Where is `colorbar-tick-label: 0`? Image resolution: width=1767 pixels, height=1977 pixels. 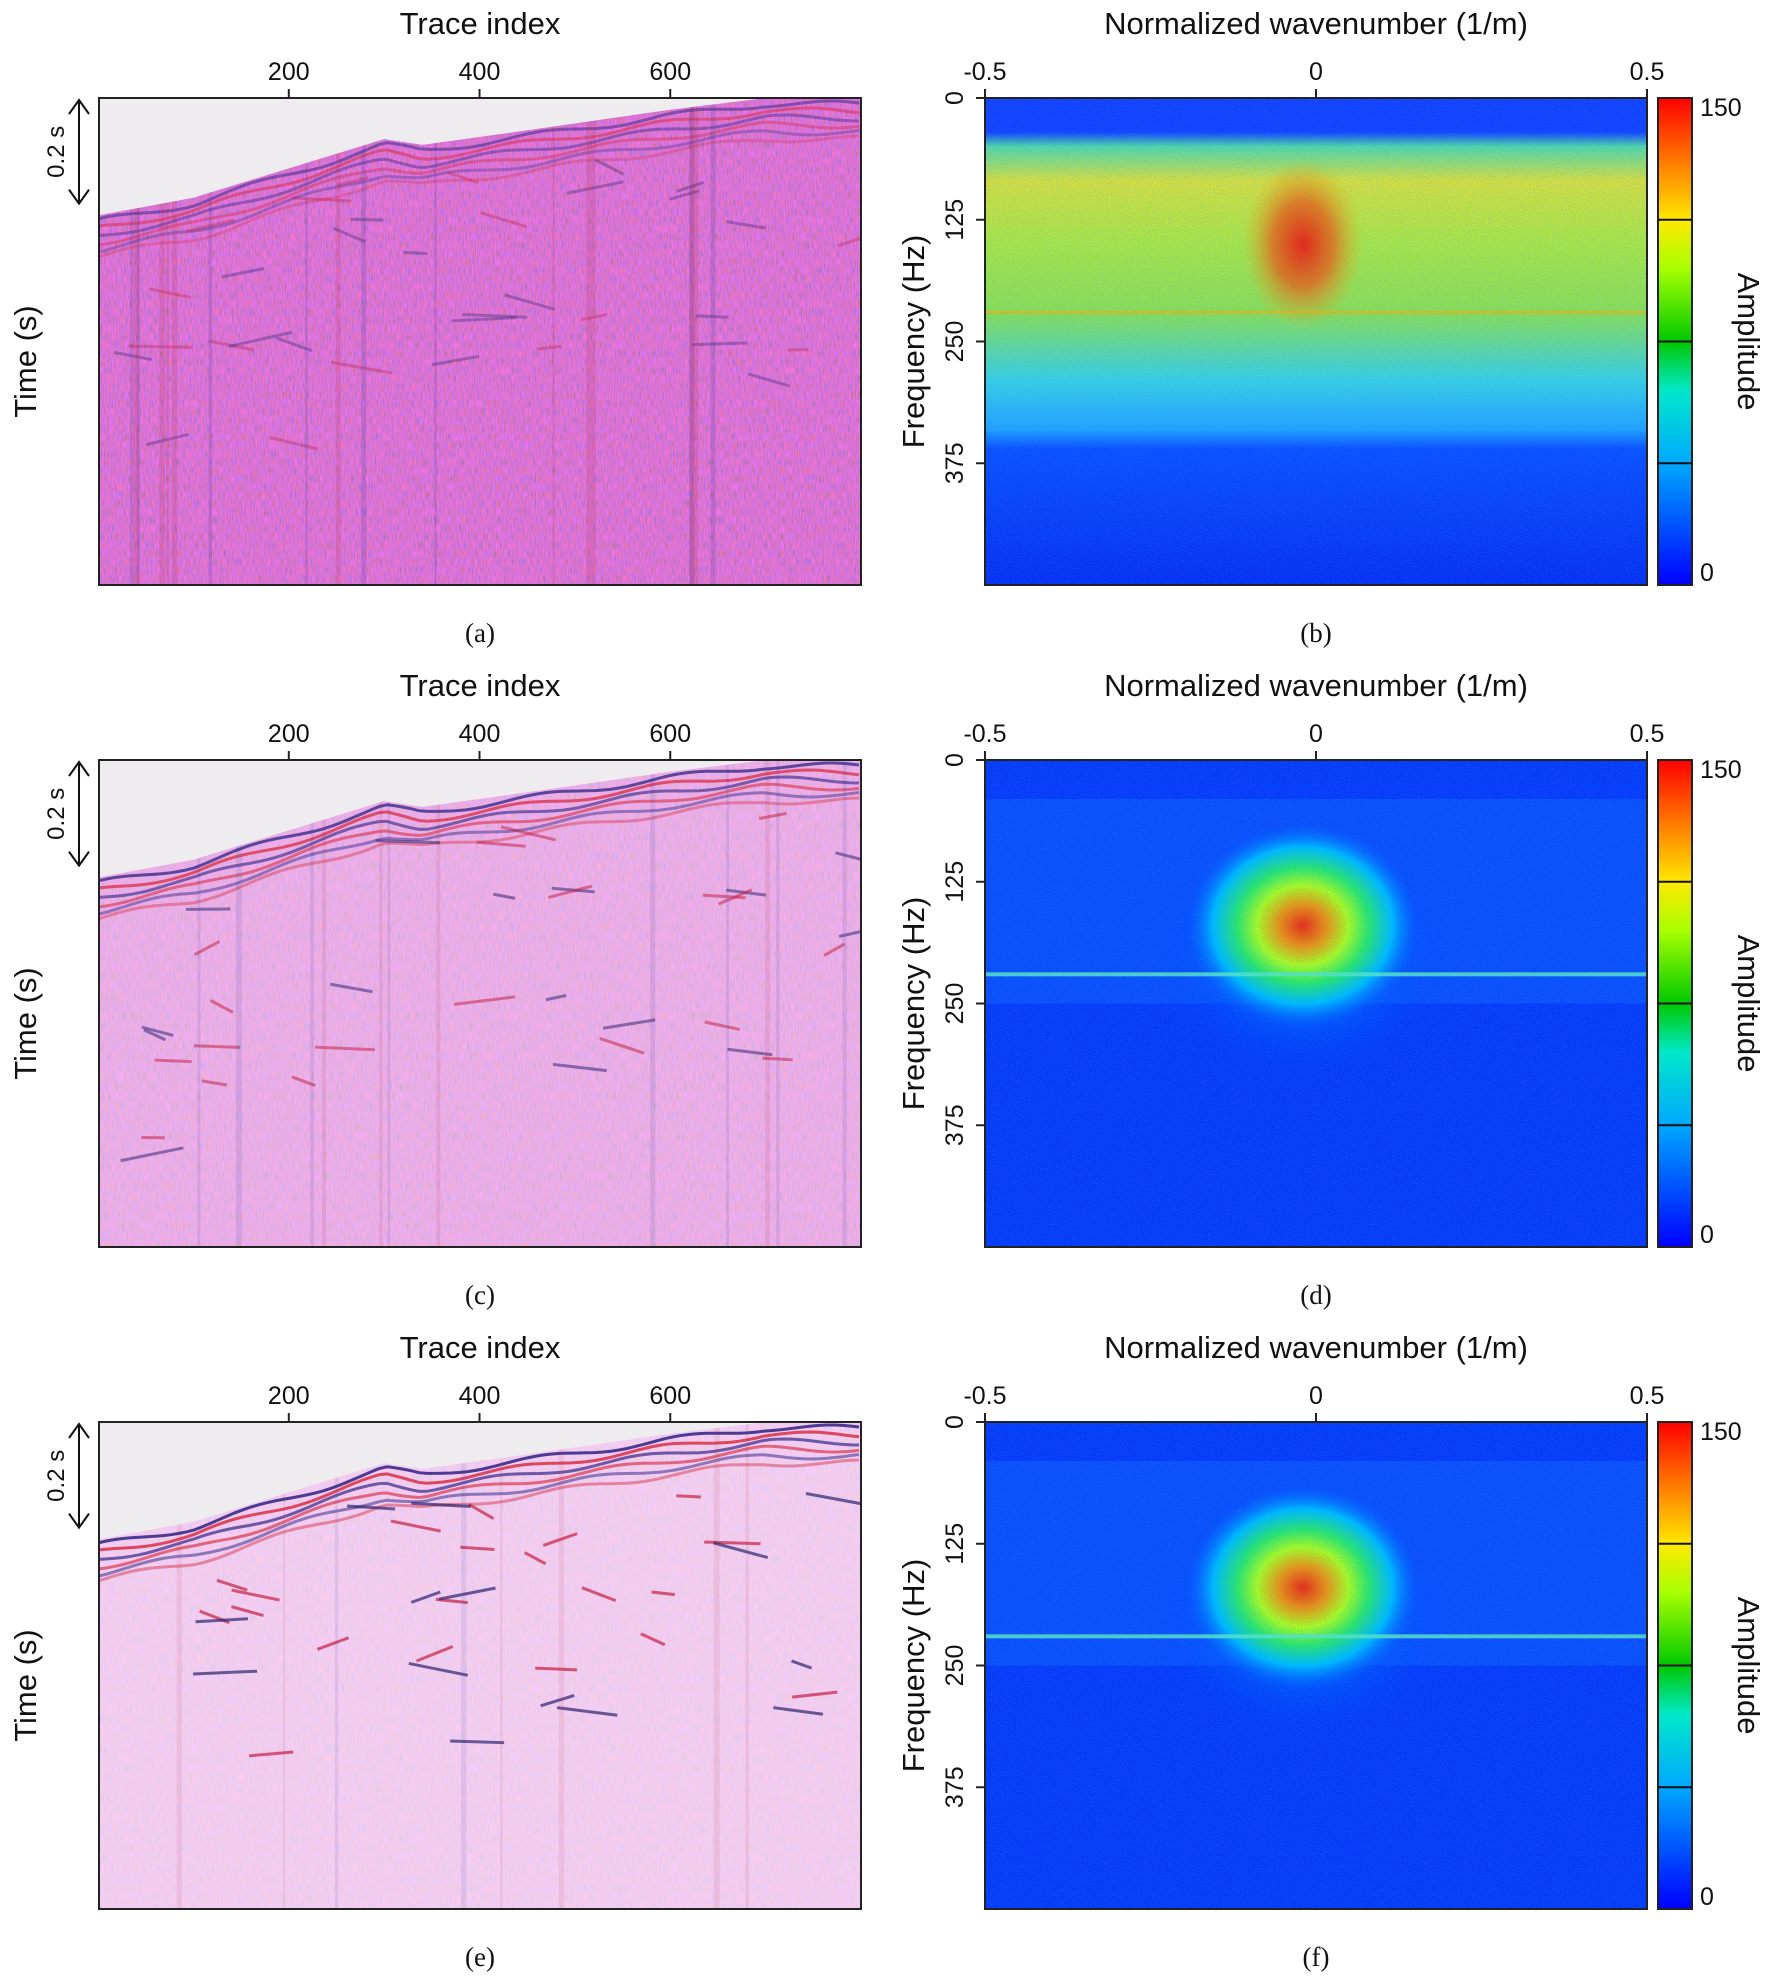 colorbar-tick-label: 0 is located at coordinates (1707, 1235).